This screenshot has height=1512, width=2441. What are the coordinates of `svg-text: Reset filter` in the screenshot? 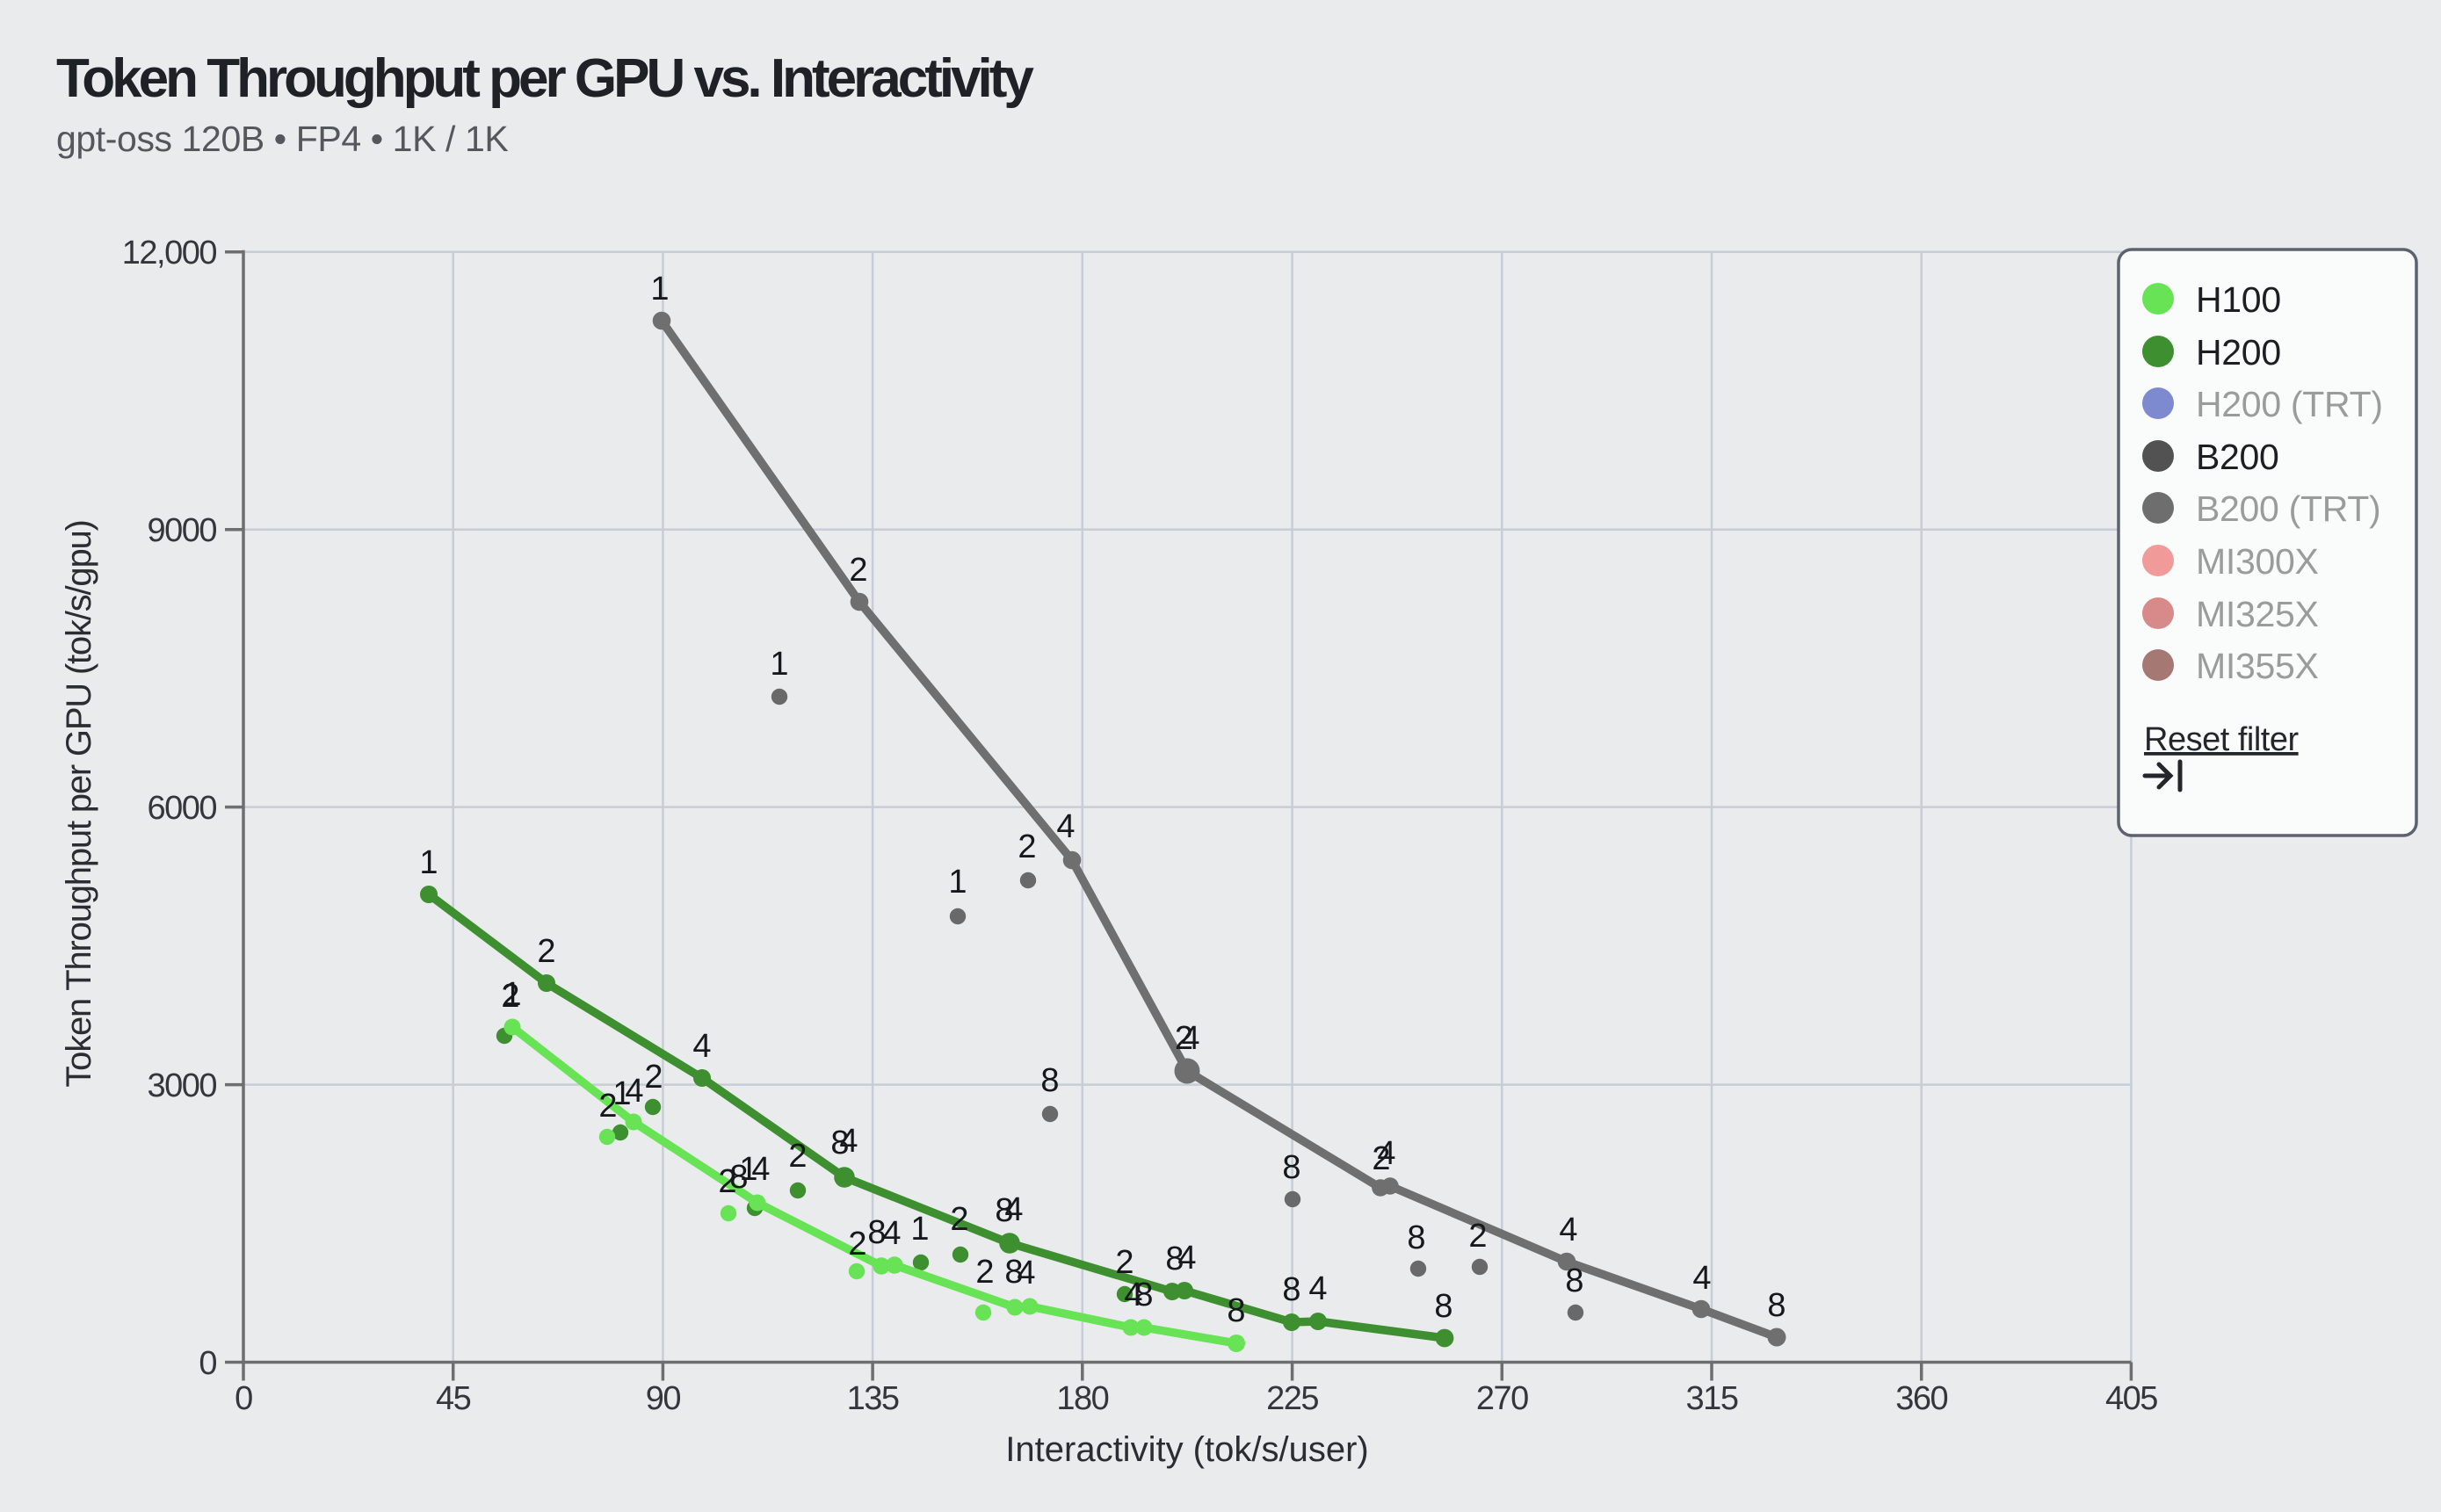 It's located at (2221, 739).